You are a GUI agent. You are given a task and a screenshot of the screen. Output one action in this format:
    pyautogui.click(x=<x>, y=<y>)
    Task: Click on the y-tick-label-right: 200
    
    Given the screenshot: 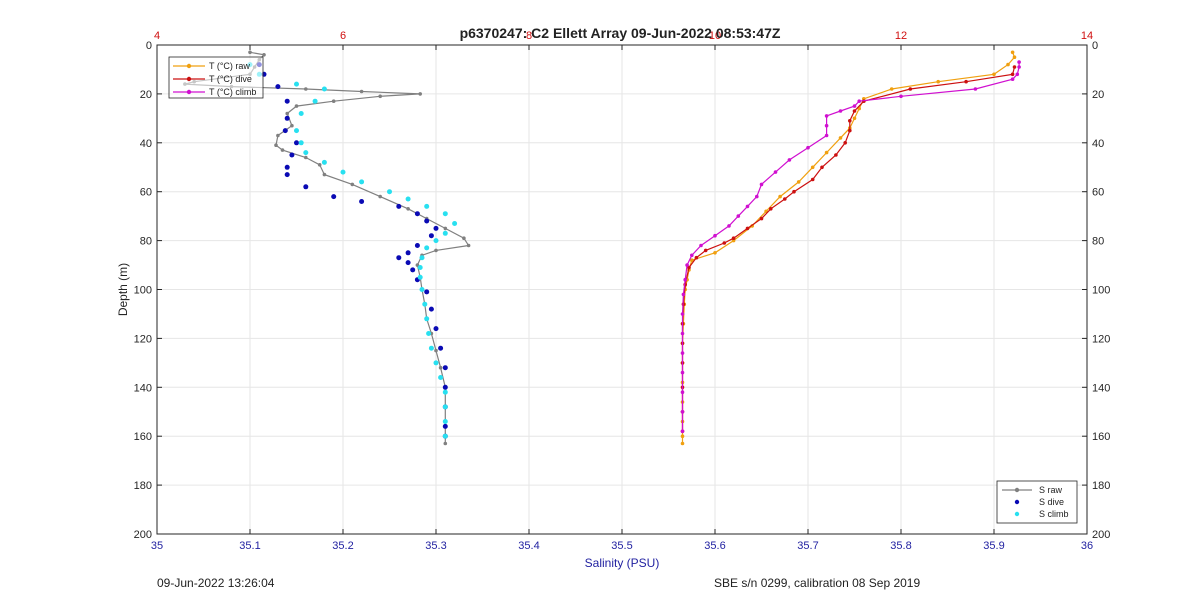 What is the action you would take?
    pyautogui.click(x=1101, y=535)
    